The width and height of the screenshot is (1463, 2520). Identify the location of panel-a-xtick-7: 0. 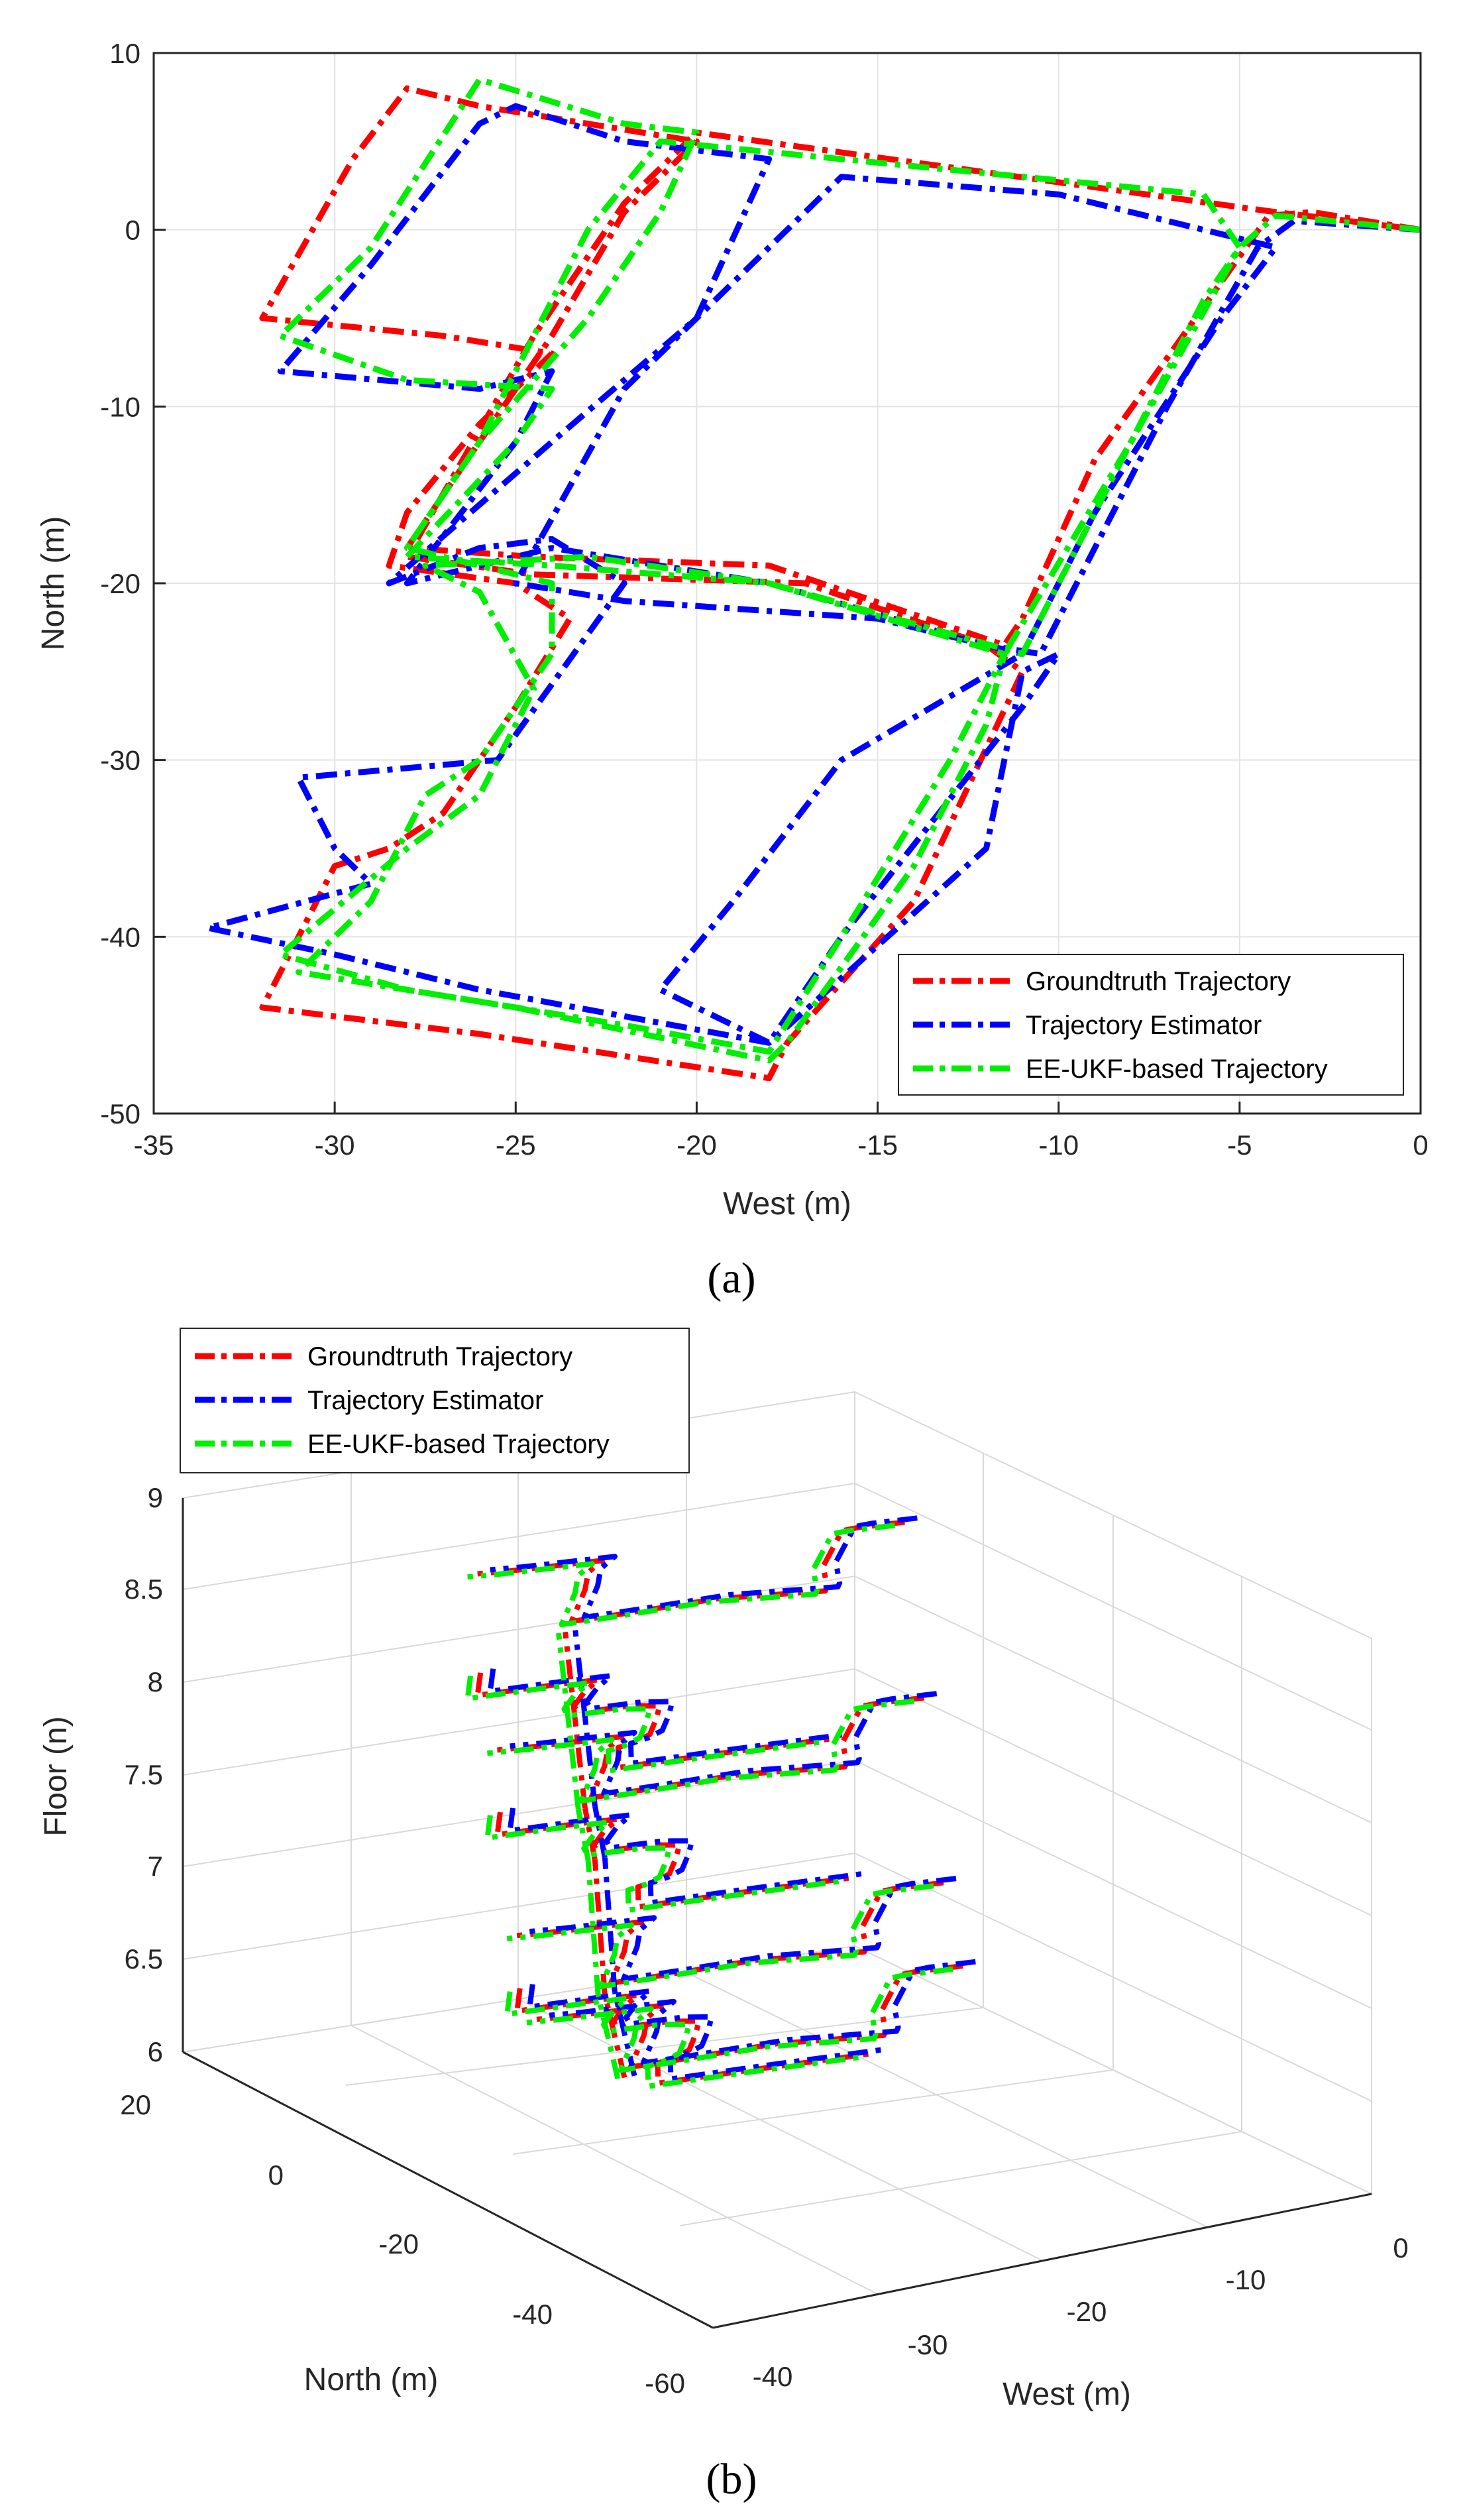
(1420, 1145).